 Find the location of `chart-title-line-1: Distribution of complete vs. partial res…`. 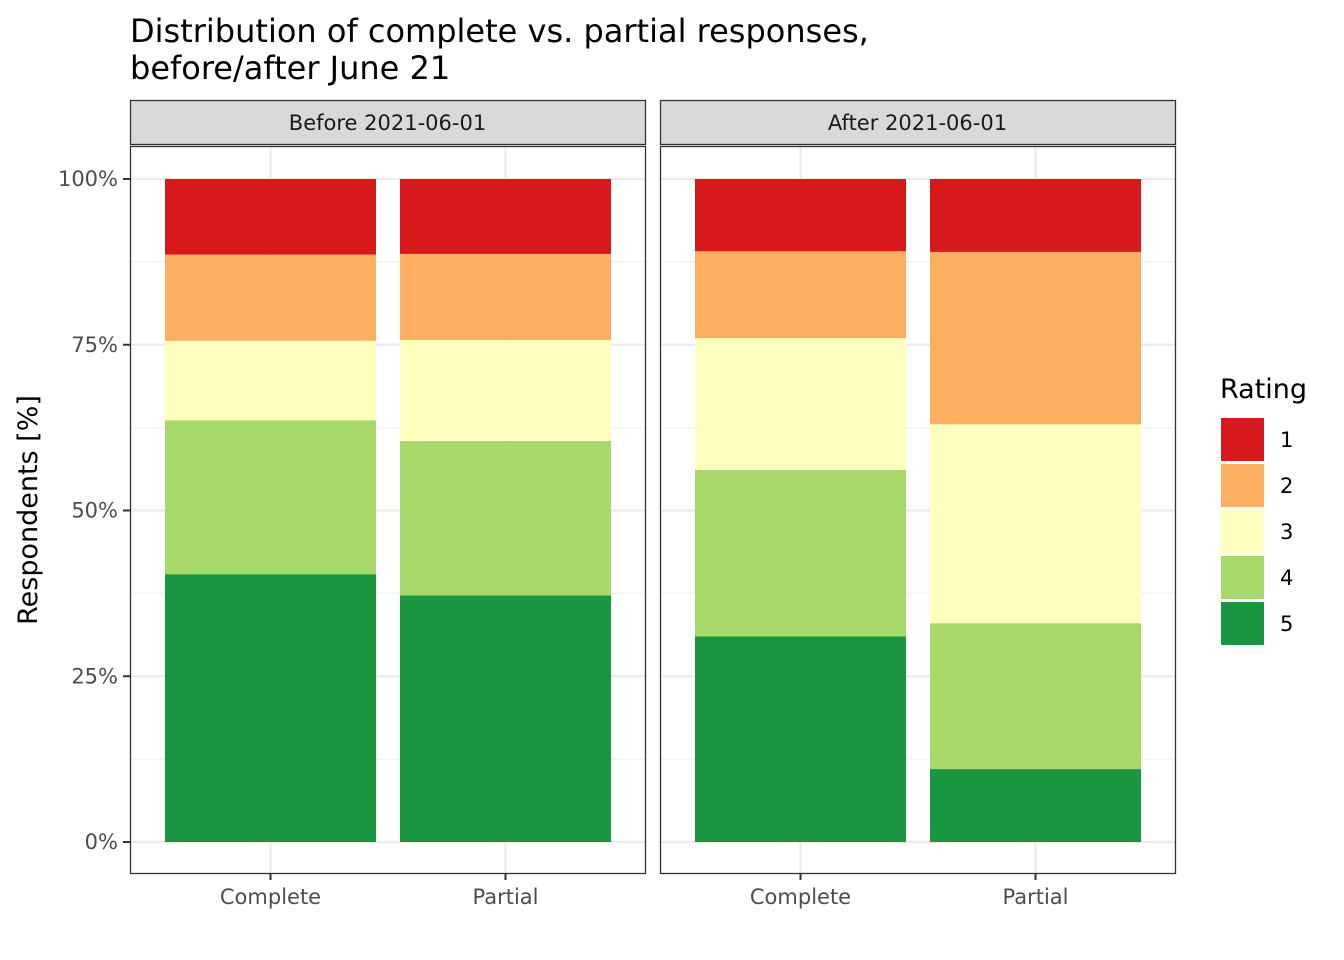

chart-title-line-1: Distribution of complete vs. partial res… is located at coordinates (499, 31).